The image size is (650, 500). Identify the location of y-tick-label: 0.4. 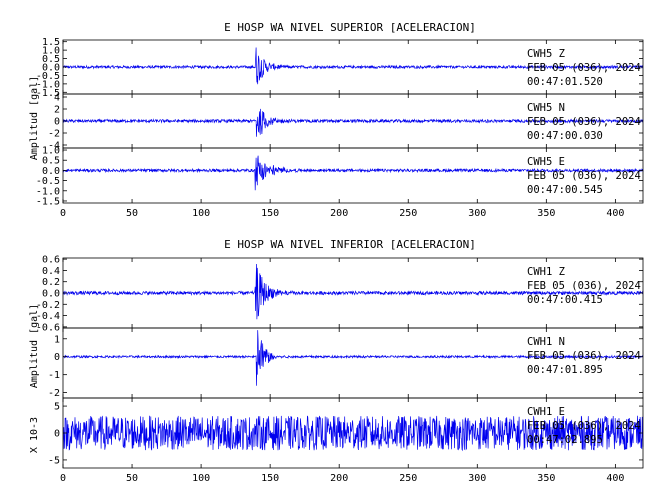
(51, 271).